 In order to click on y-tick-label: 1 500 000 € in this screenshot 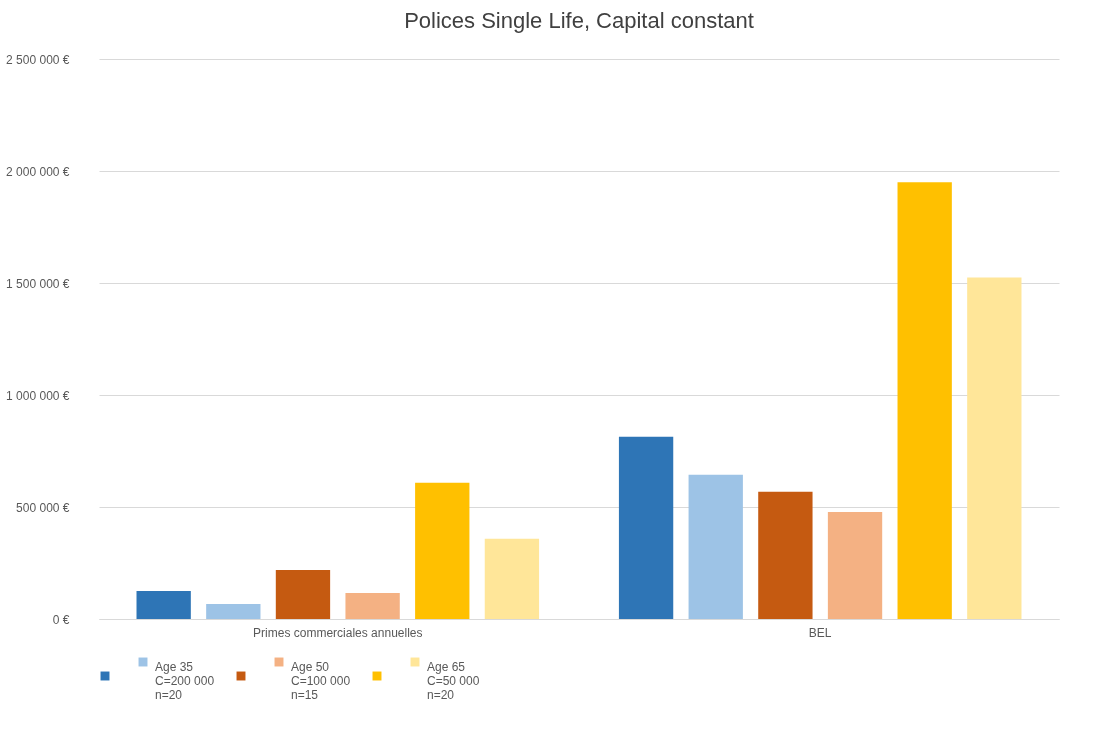, I will do `click(38, 283)`.